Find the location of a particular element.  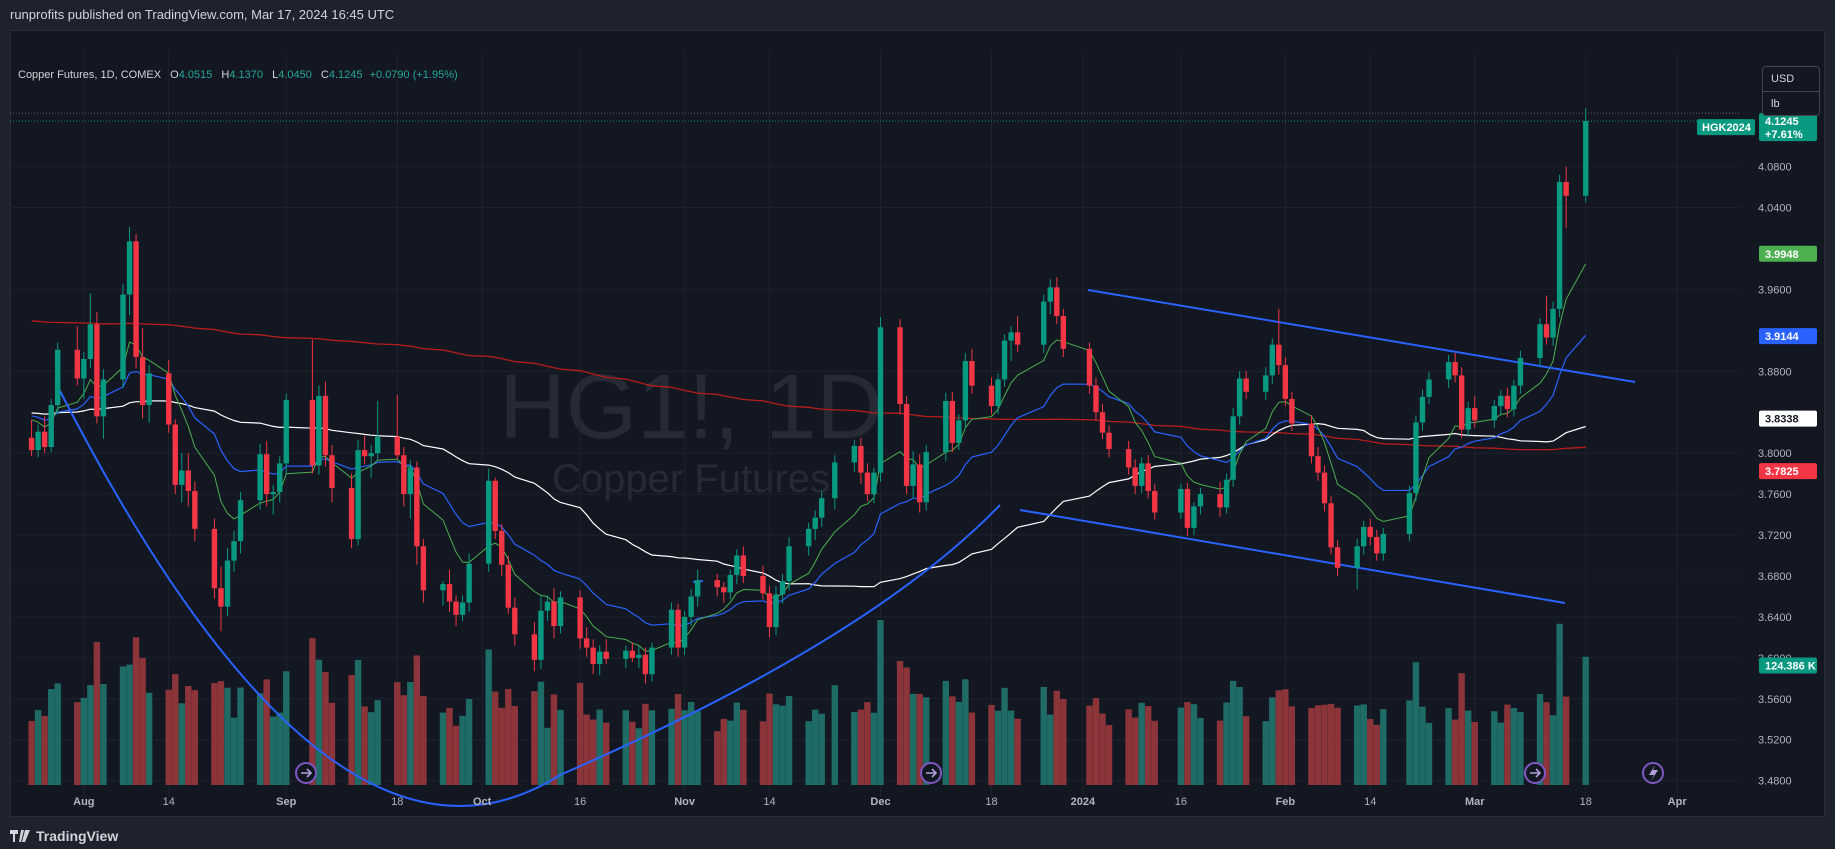

time-tick-label: Apr is located at coordinates (1678, 802).